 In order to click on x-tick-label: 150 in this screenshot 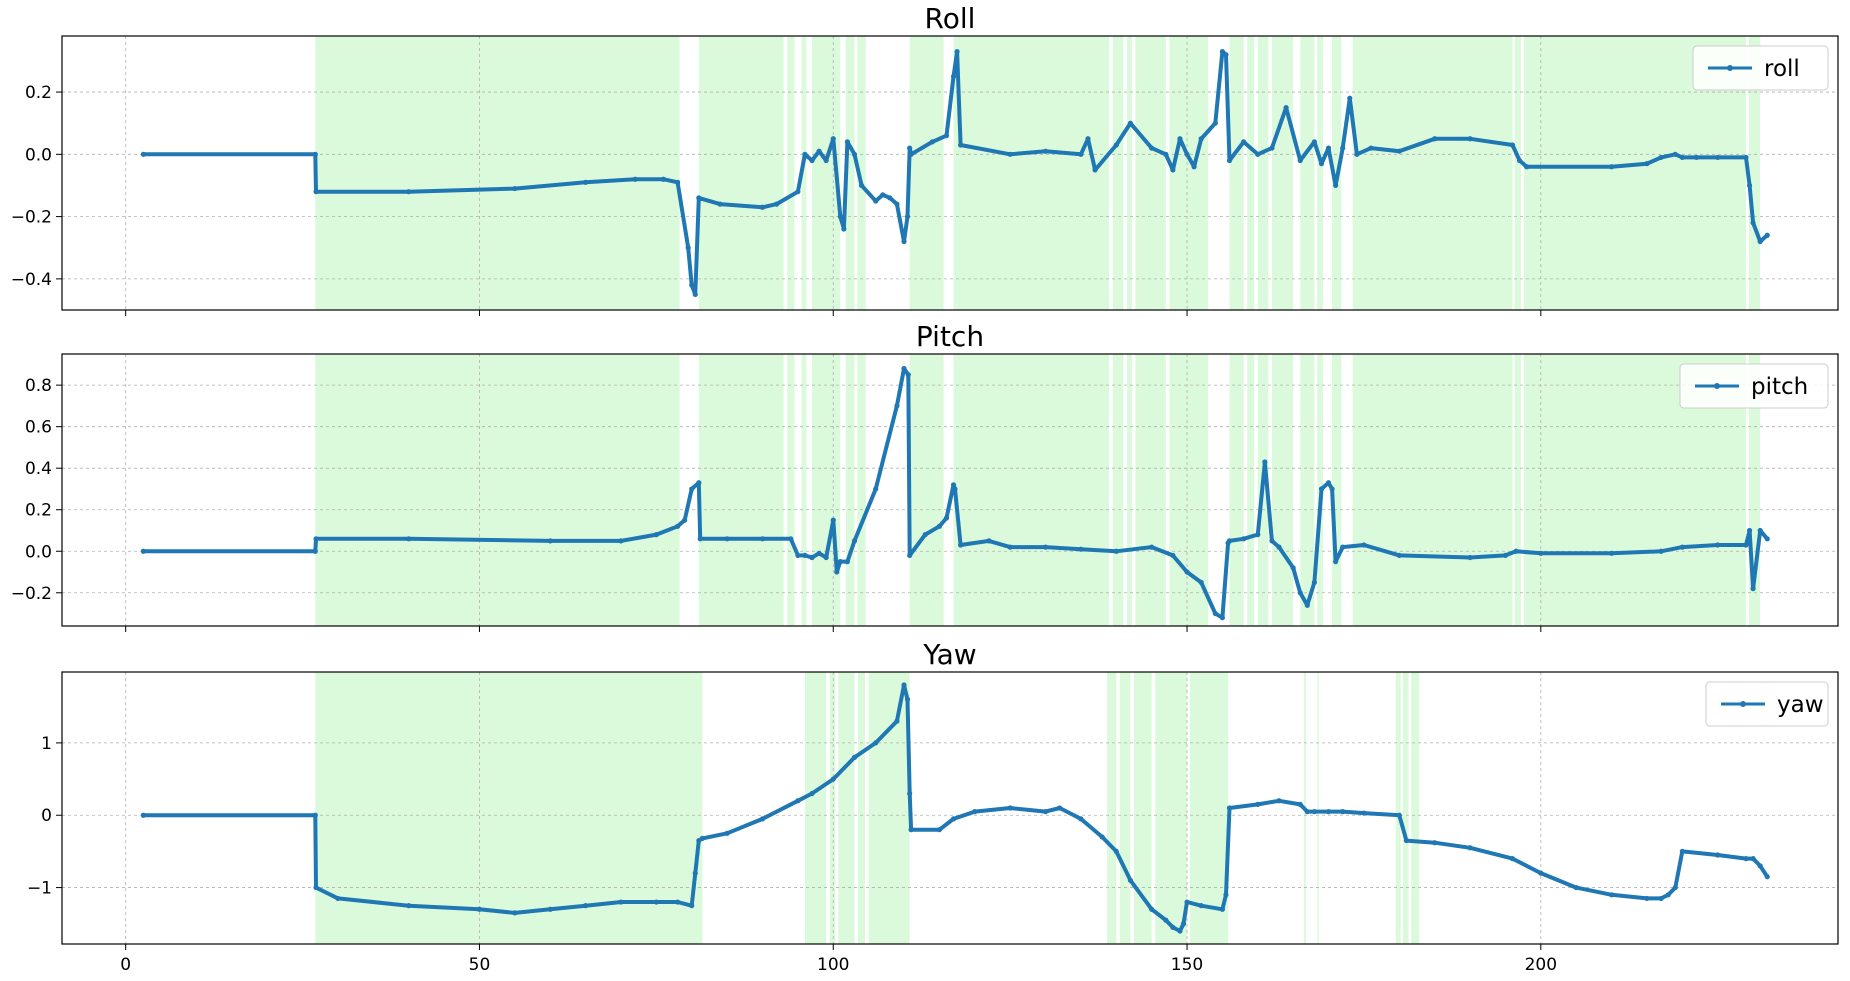, I will do `click(1187, 965)`.